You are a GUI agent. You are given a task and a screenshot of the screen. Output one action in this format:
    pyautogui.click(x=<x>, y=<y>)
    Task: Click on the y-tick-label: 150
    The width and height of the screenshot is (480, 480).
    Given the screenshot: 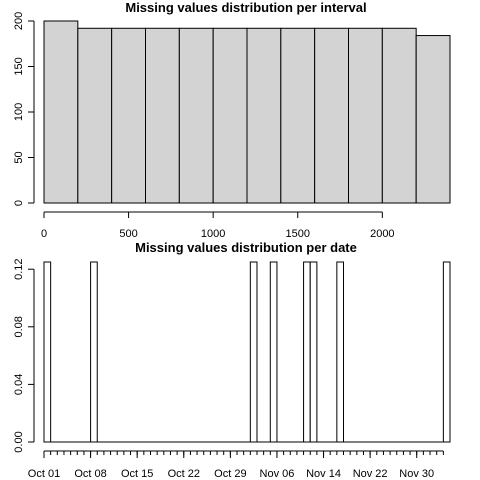 What is the action you would take?
    pyautogui.click(x=19, y=66)
    